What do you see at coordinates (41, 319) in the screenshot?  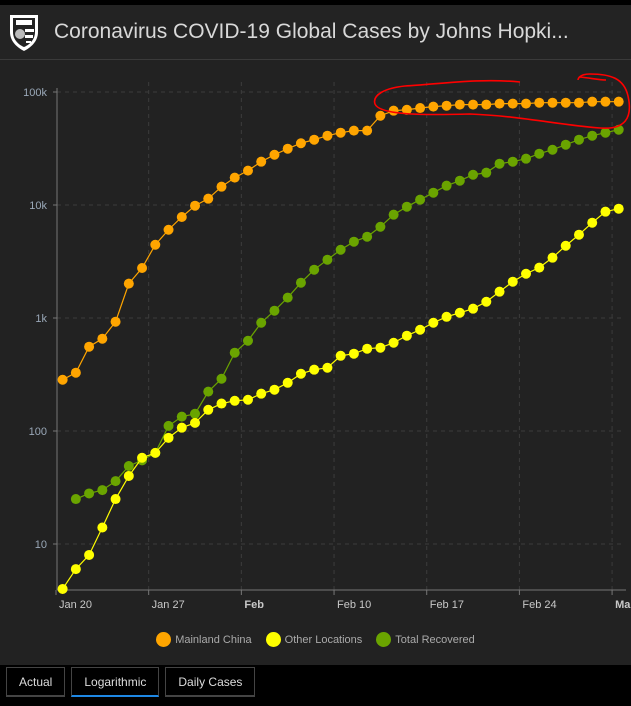 I see `y-tick-label: 1k` at bounding box center [41, 319].